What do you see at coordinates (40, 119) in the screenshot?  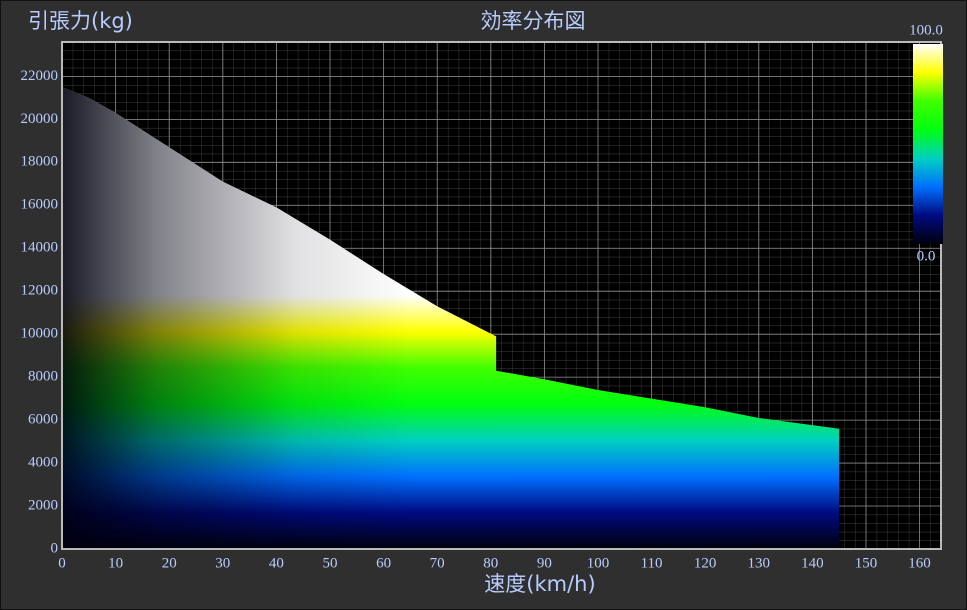 I see `y-tick-label: 20000` at bounding box center [40, 119].